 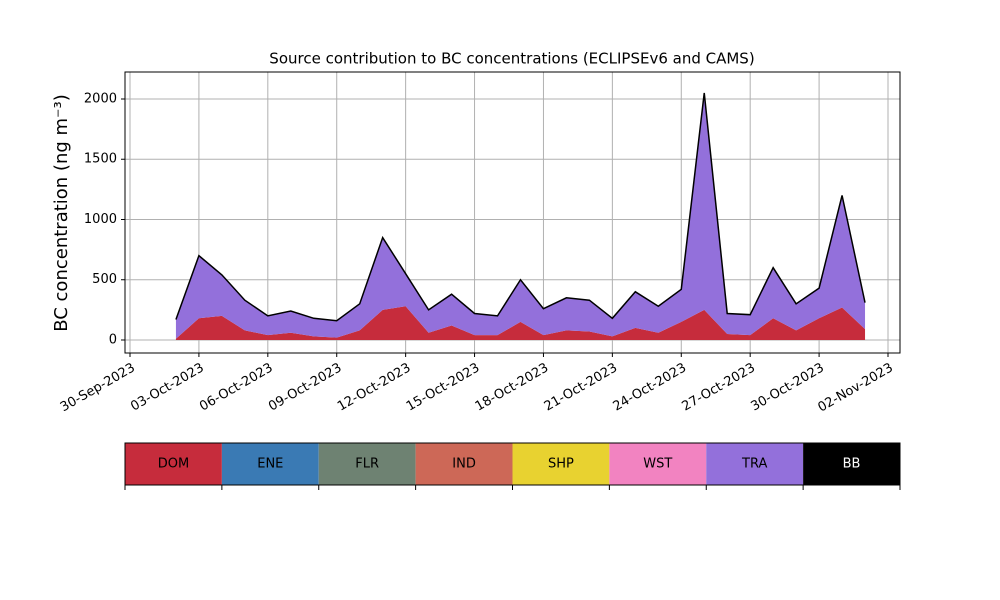 What do you see at coordinates (855, 388) in the screenshot?
I see `x-tick-label: 02-Nov-2023` at bounding box center [855, 388].